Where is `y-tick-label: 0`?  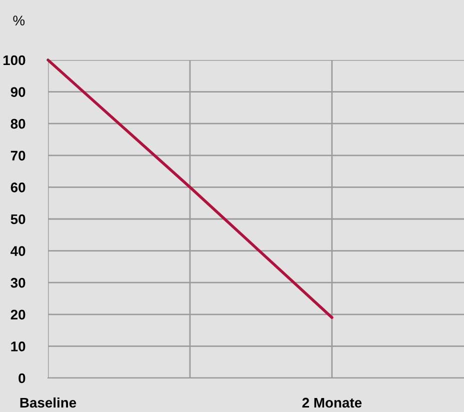 y-tick-label: 0 is located at coordinates (22, 378).